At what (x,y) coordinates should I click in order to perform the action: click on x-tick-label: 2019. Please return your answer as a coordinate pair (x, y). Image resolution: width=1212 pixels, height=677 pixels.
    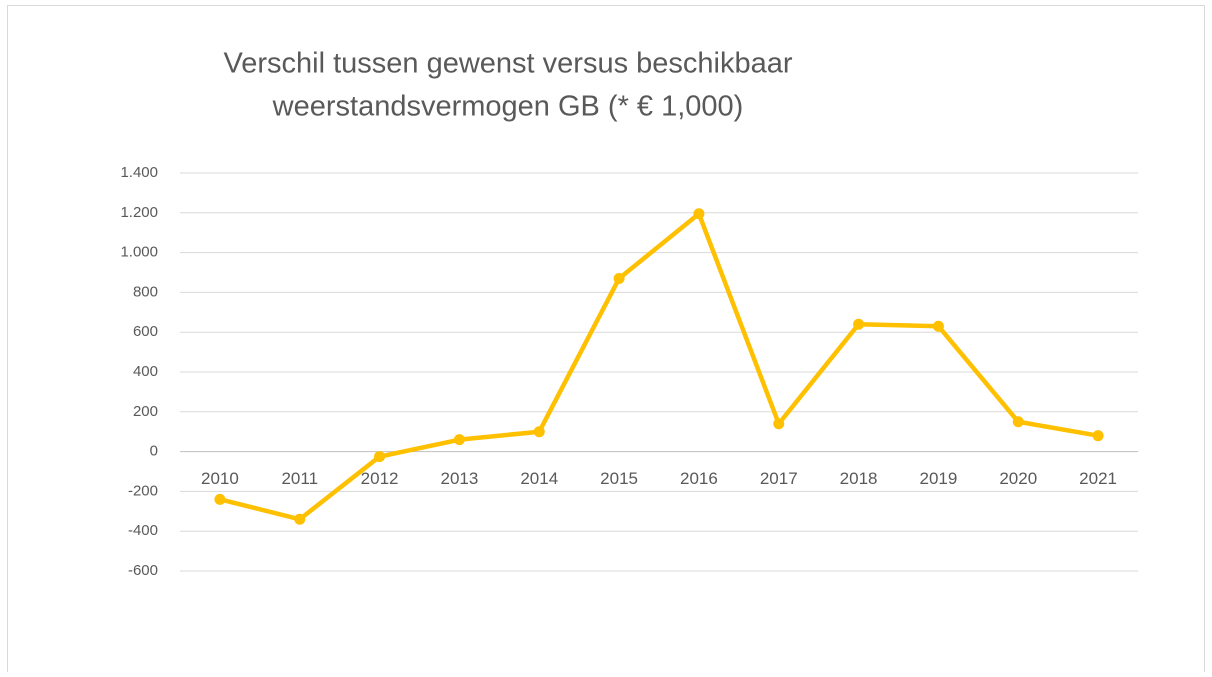
    Looking at the image, I should click on (939, 478).